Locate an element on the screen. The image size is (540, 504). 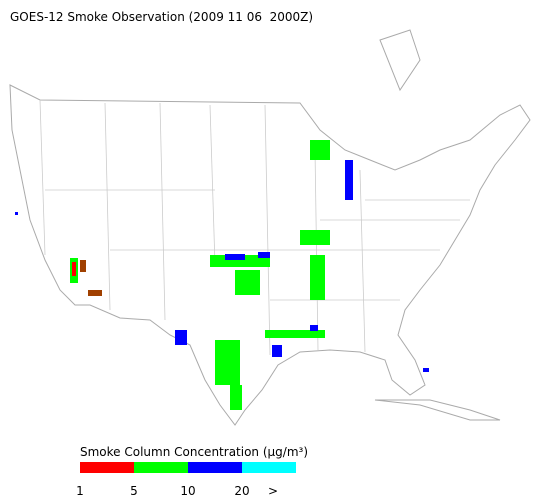
colorbar-label: 20 is located at coordinates (241, 491).